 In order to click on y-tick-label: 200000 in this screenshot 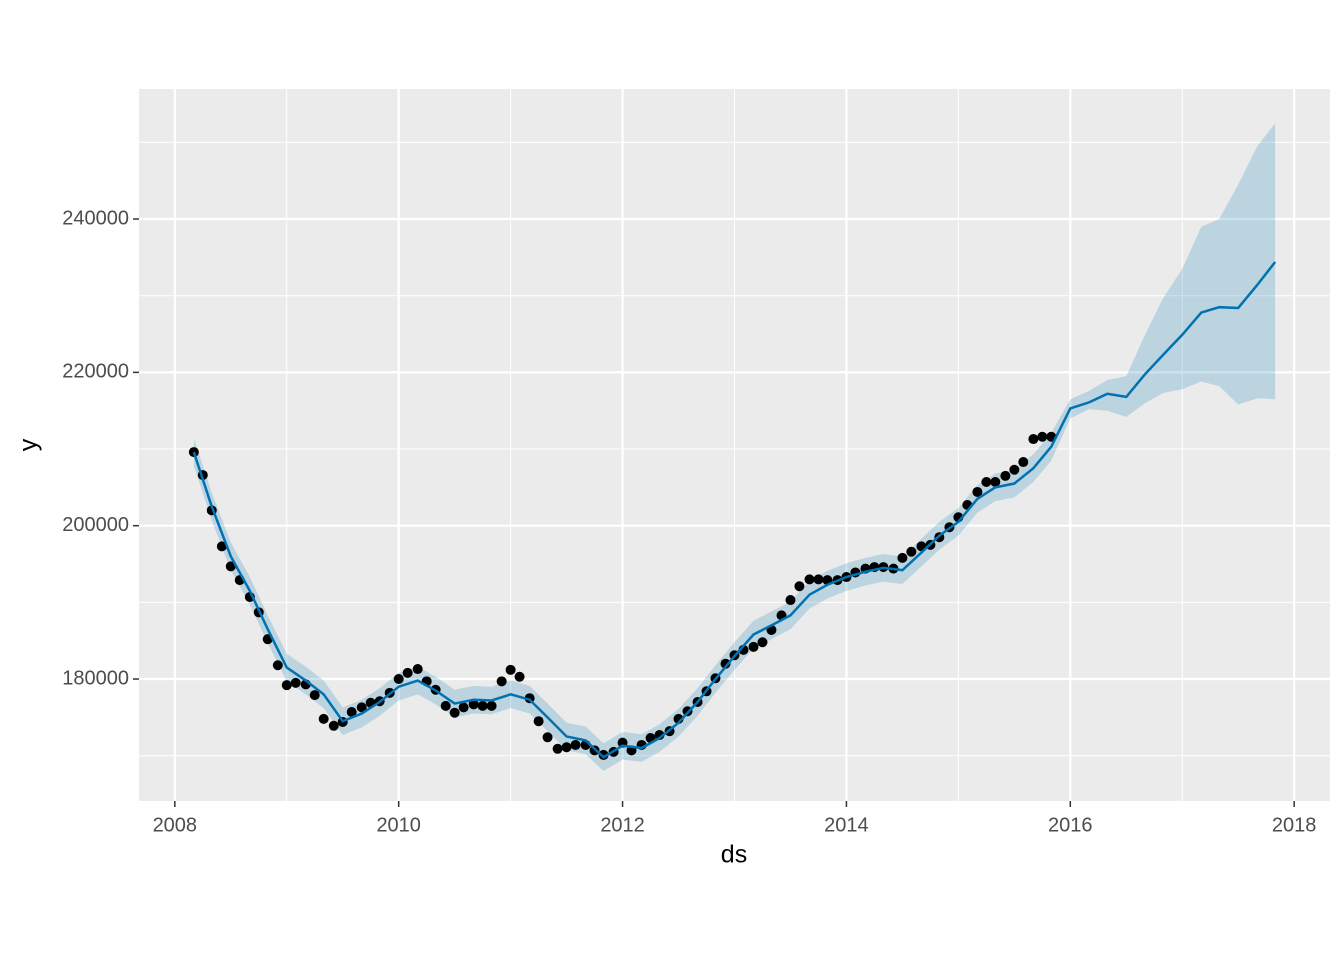, I will do `click(95, 525)`.